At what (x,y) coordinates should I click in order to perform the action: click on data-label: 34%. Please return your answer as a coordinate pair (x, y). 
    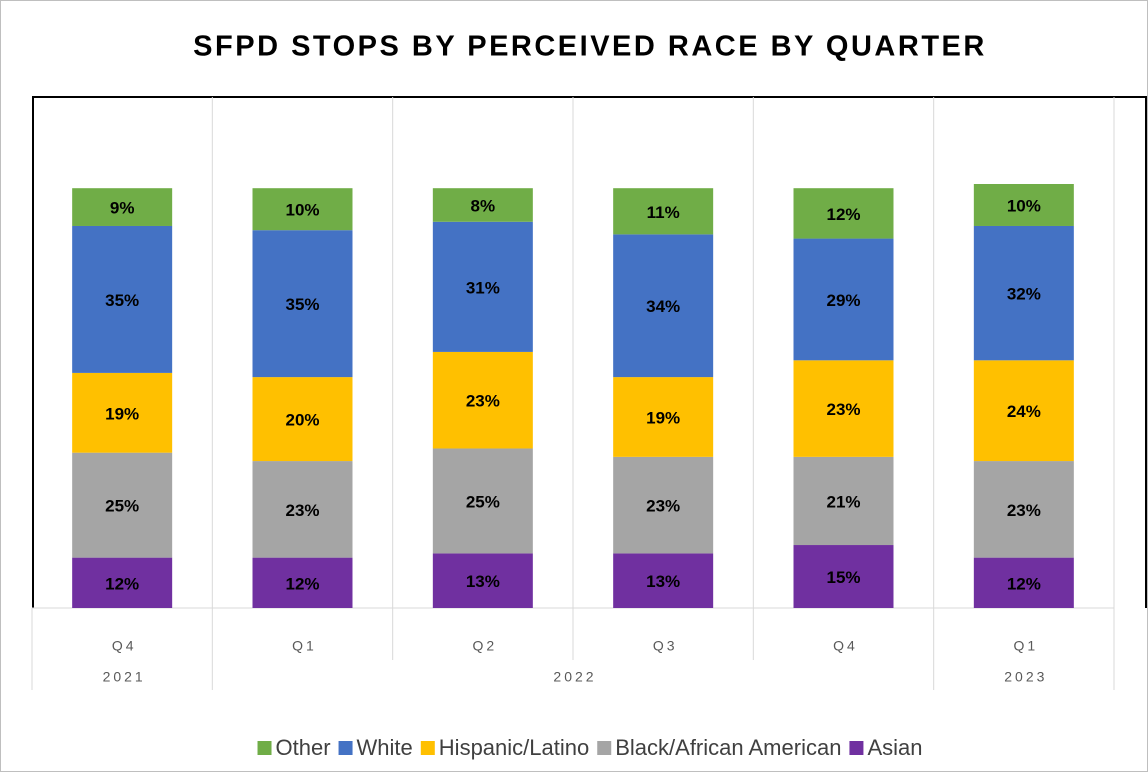
    Looking at the image, I should click on (663, 306).